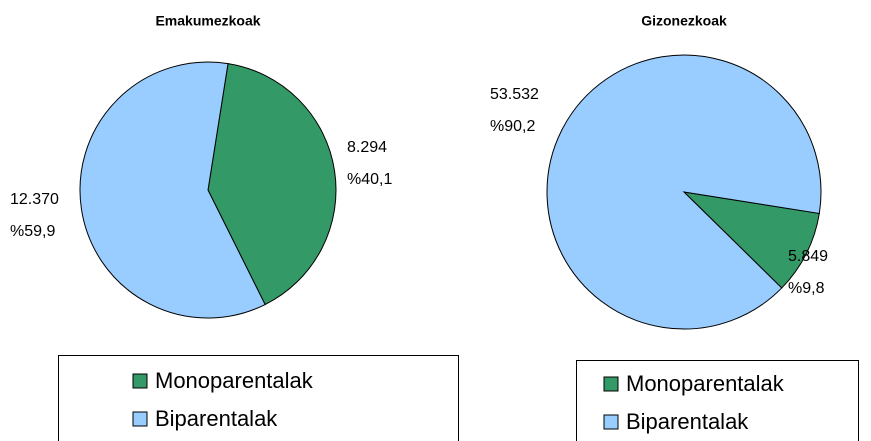  I want to click on data-label: 53.532, so click(514, 94).